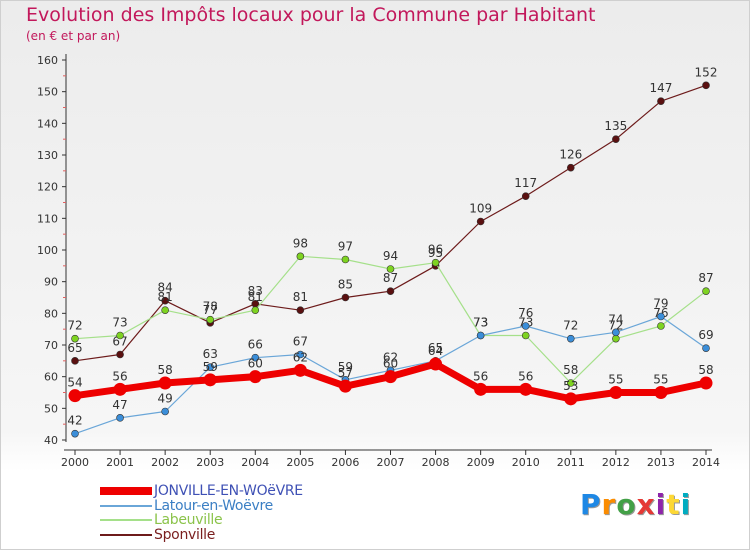 The height and width of the screenshot is (550, 750). What do you see at coordinates (51, 377) in the screenshot?
I see `y-tick-label: 60` at bounding box center [51, 377].